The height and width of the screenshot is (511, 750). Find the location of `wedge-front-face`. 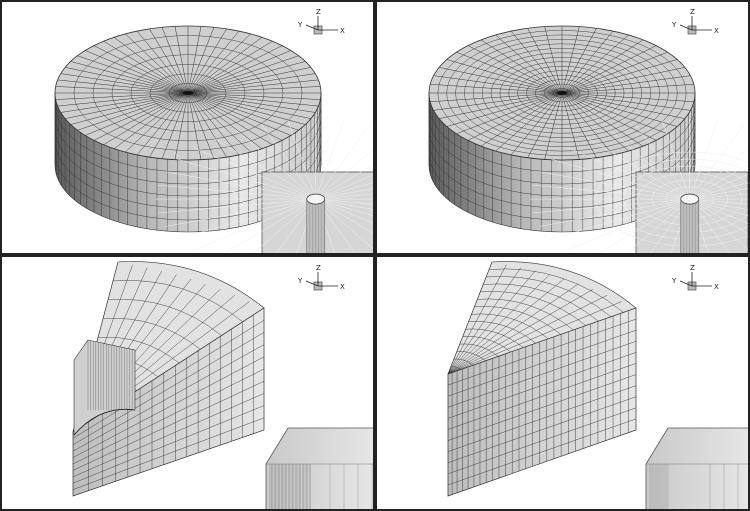

wedge-front-face is located at coordinates (168, 402).